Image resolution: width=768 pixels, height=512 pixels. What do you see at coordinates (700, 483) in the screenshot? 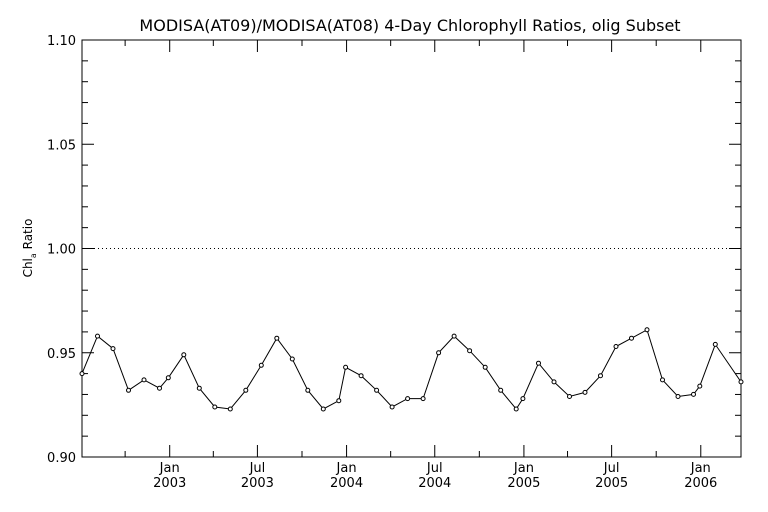
I see `x-tick-year-label: 2006` at bounding box center [700, 483].